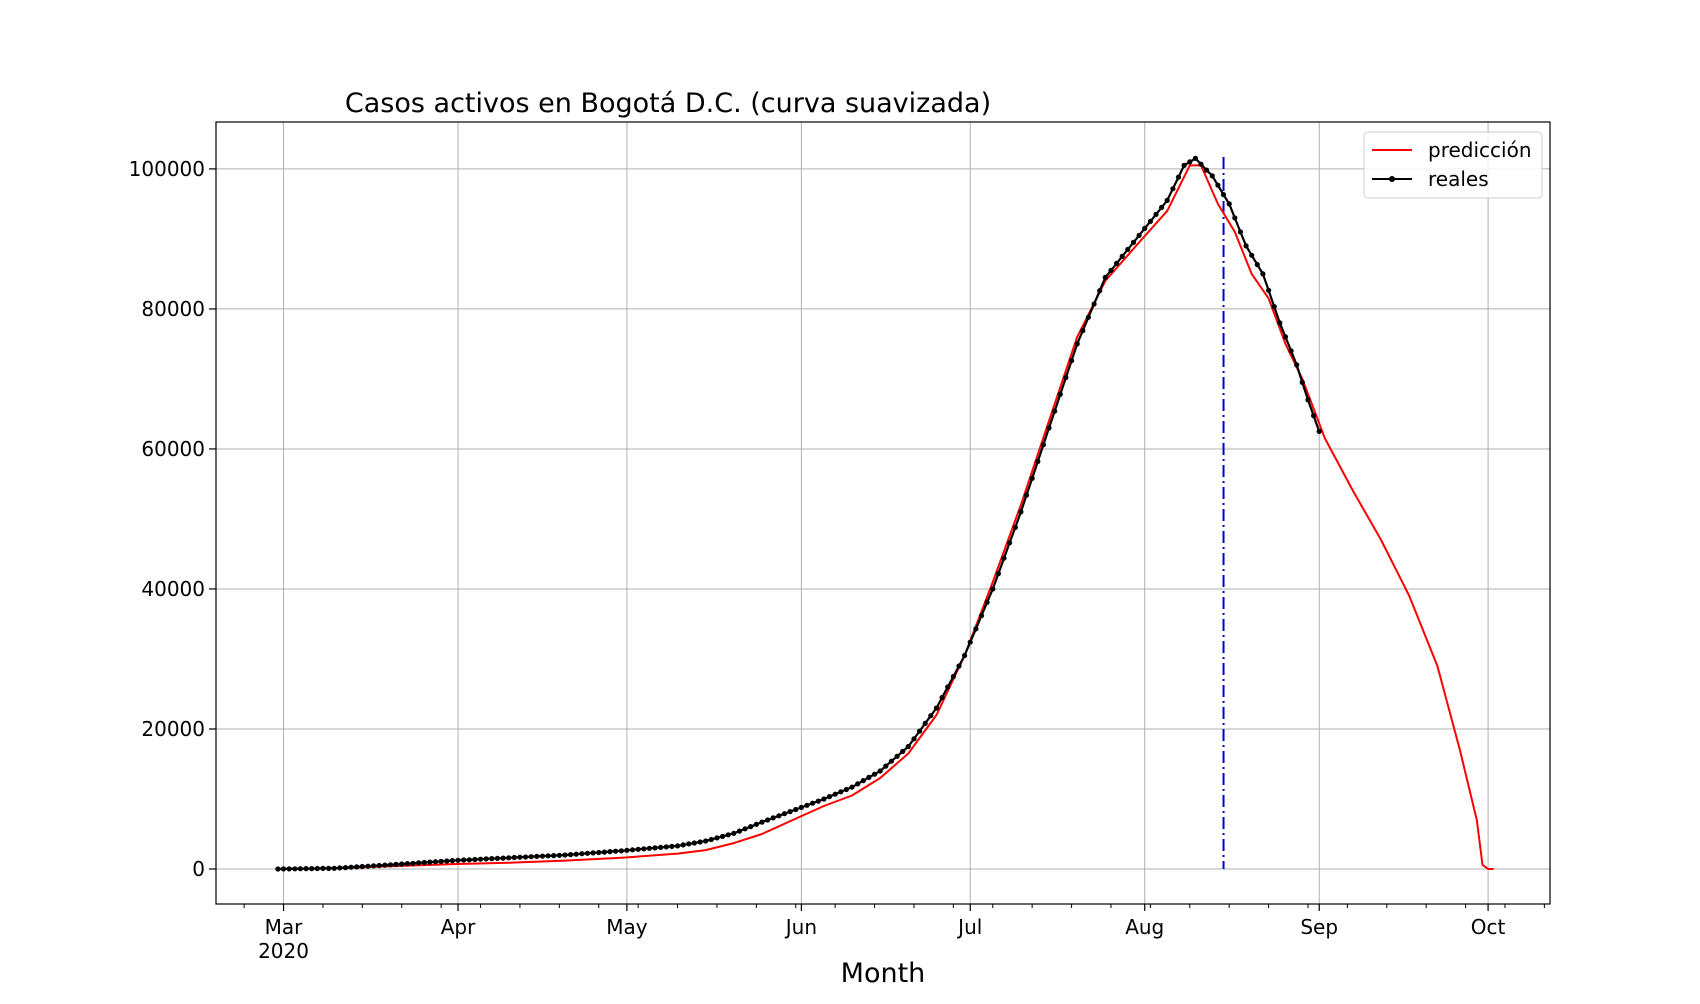  I want to click on x-axis-label: Month, so click(883, 973).